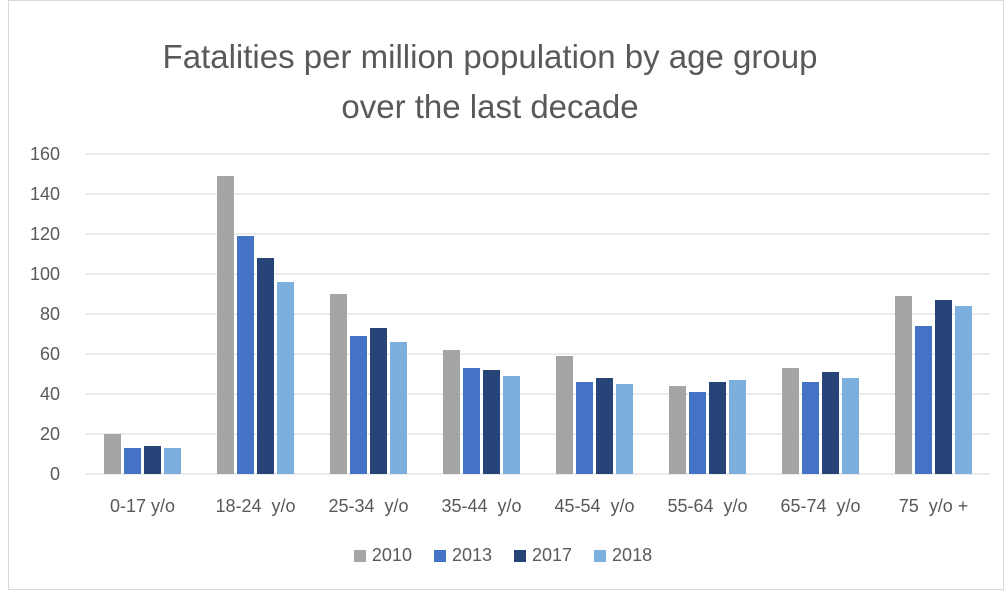  I want to click on x-category-label: 75 y/o +, so click(934, 506).